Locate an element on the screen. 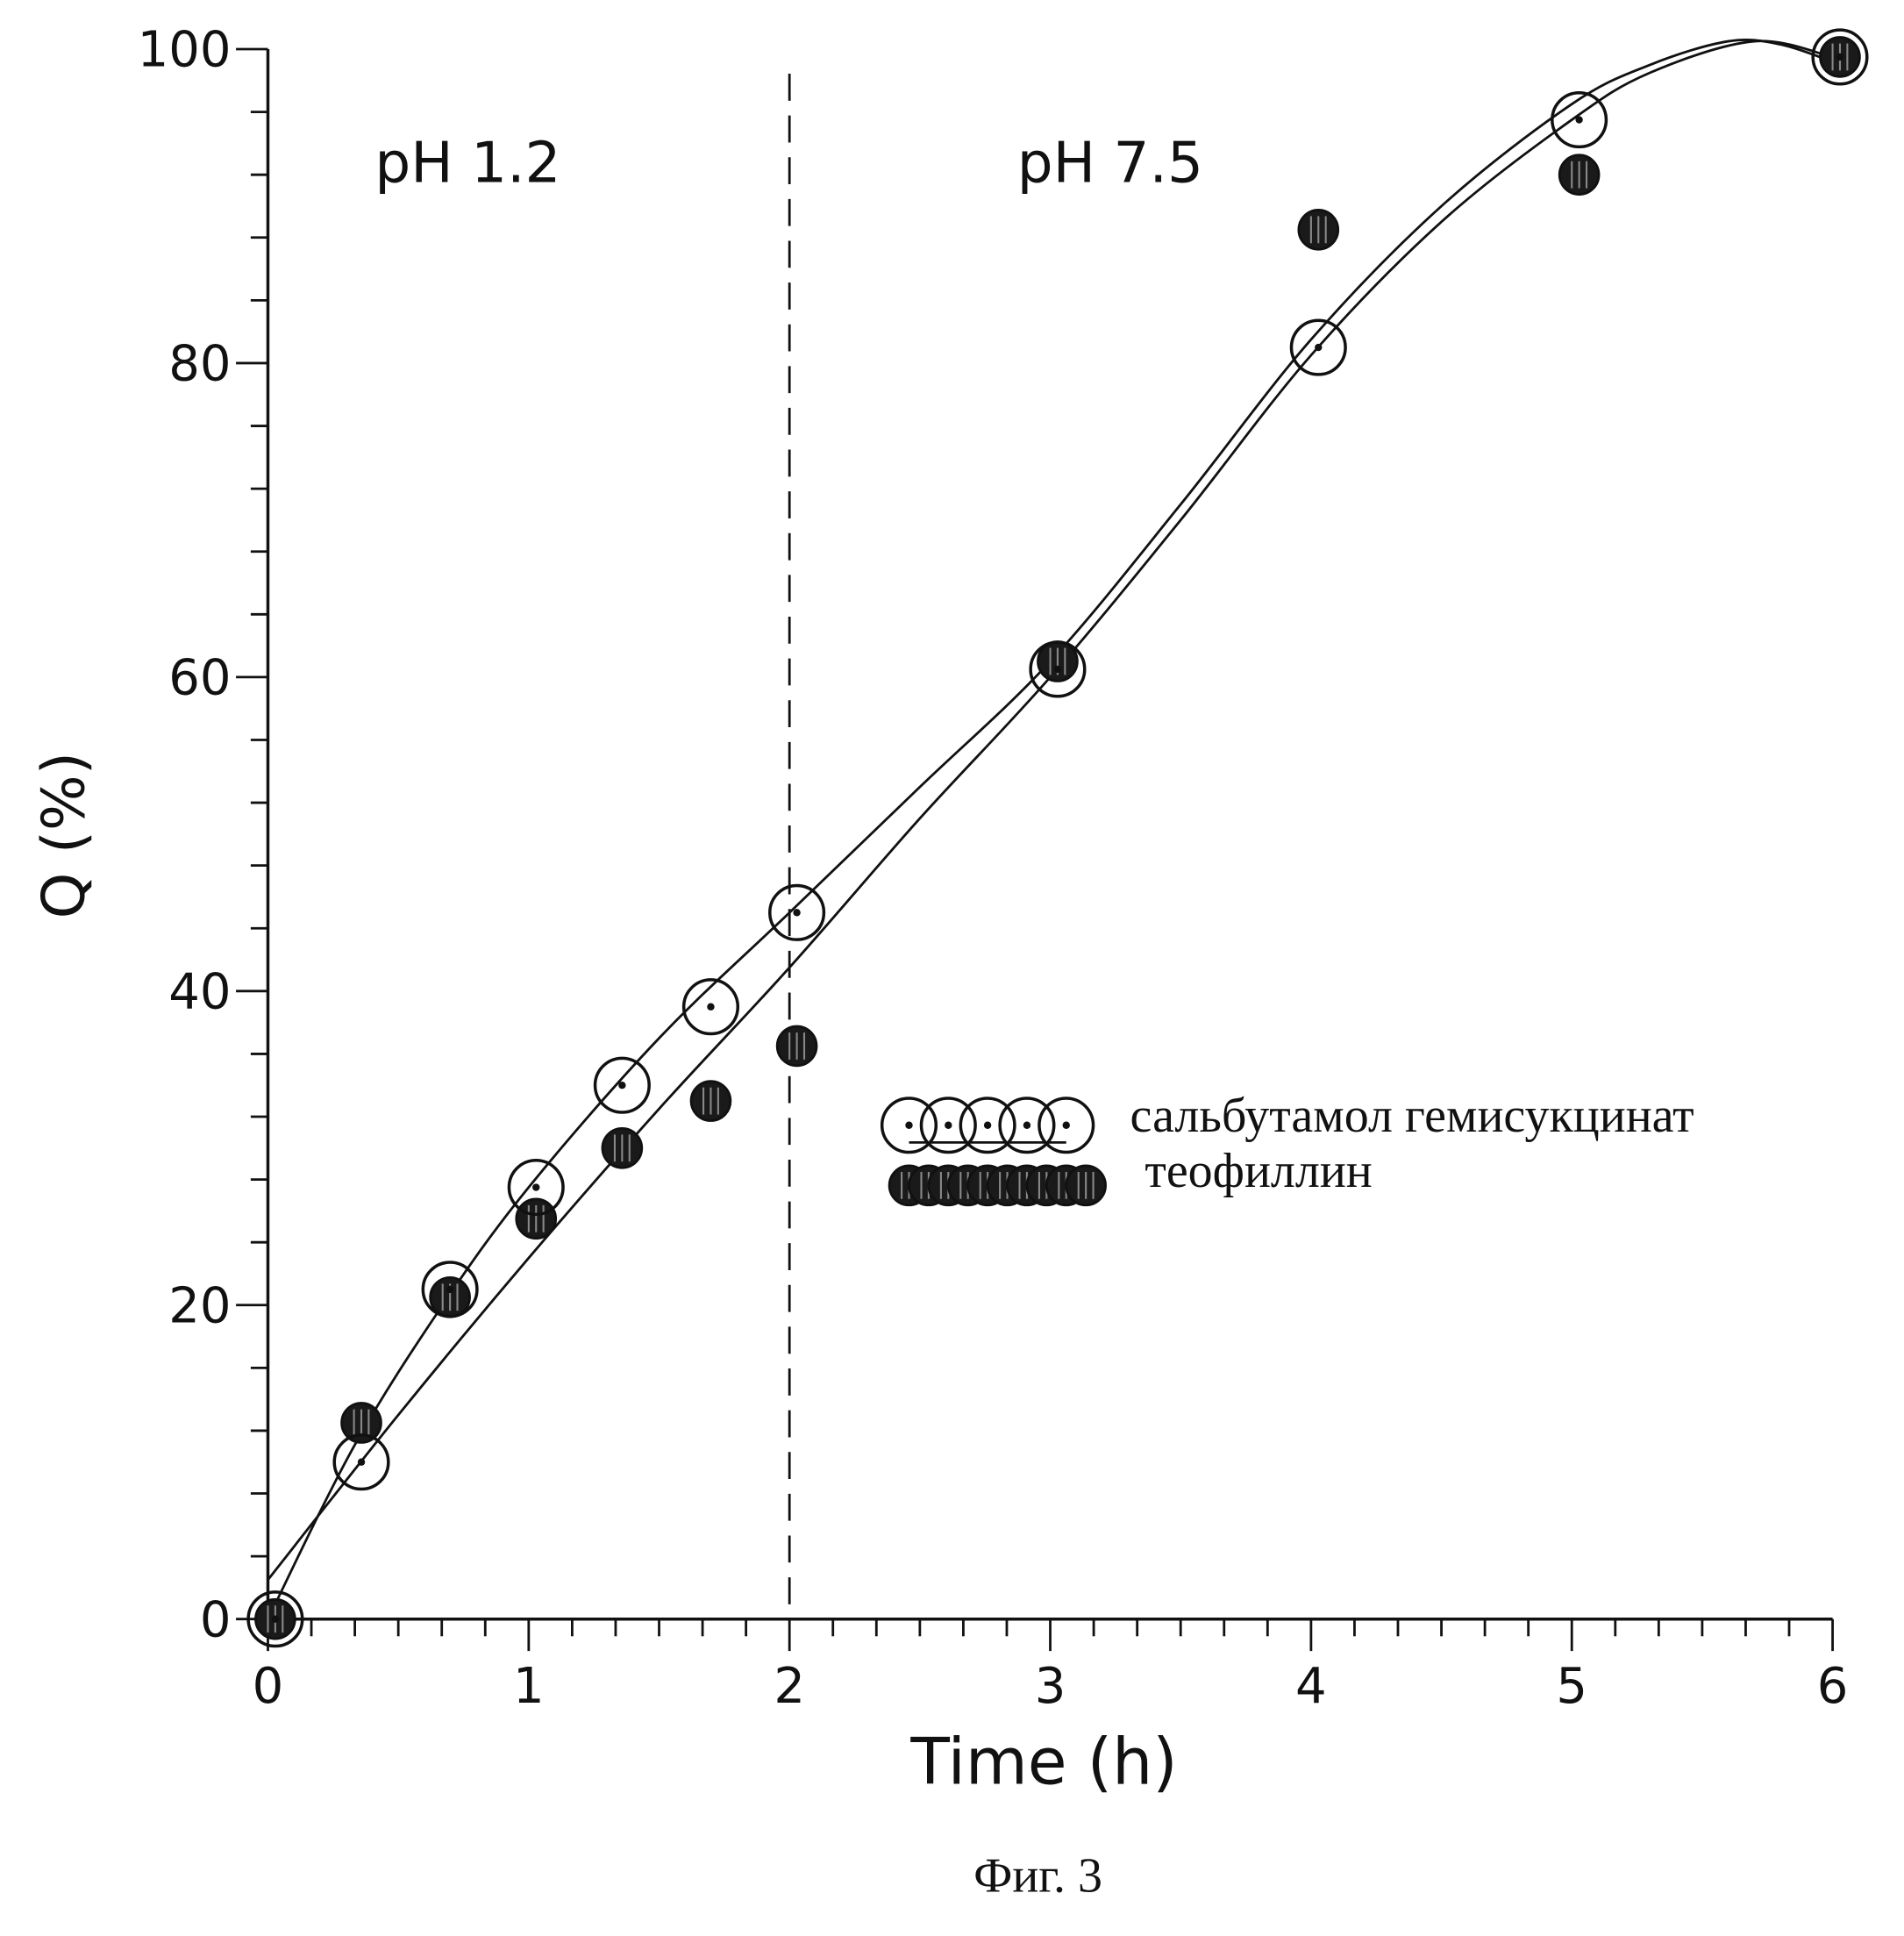 Image resolution: width=1904 pixels, height=1936 pixels. legend-label-theophylline: теофиллин is located at coordinates (1258, 1171).